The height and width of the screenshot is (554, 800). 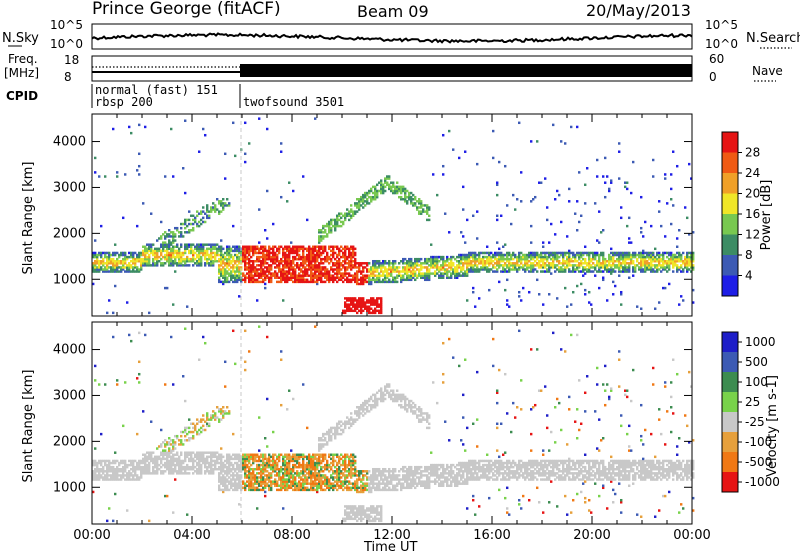 What do you see at coordinates (68, 77) in the screenshot?
I see `freq-tick-low: 8` at bounding box center [68, 77].